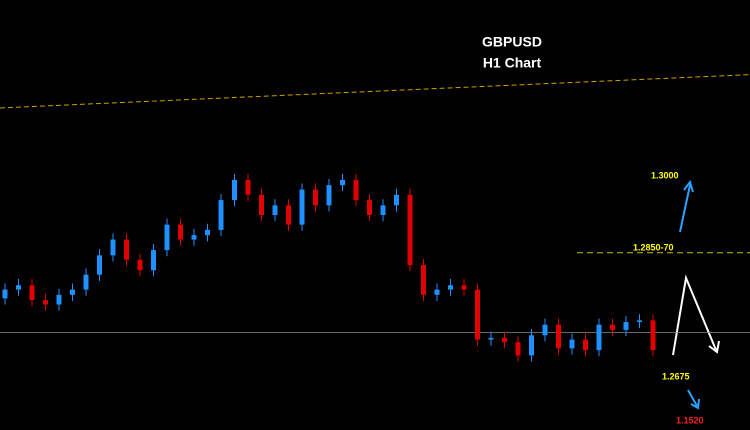 This screenshot has width=750, height=430. I want to click on resistance-label: 1.2850-70, so click(653, 247).